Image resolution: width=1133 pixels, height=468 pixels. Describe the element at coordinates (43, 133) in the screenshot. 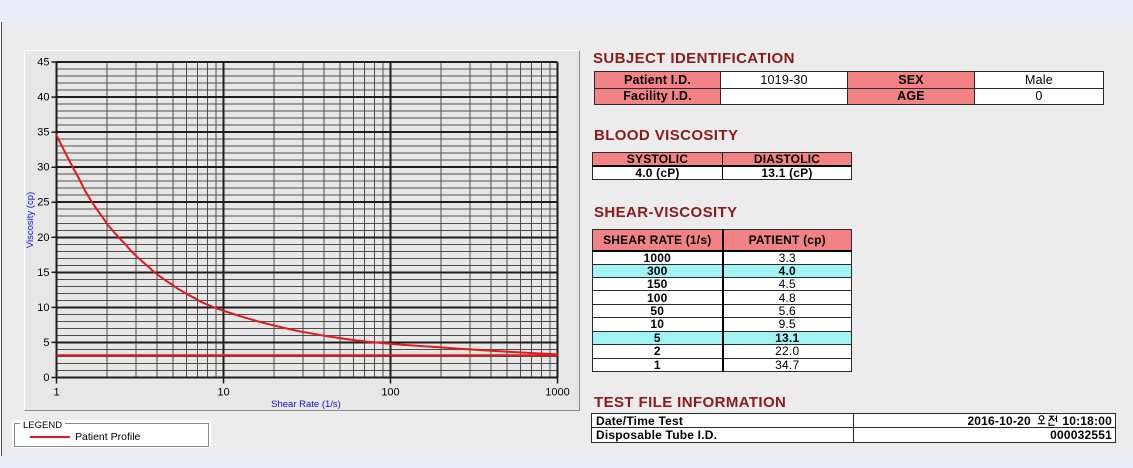

I see `svg-text: 35` at that location.